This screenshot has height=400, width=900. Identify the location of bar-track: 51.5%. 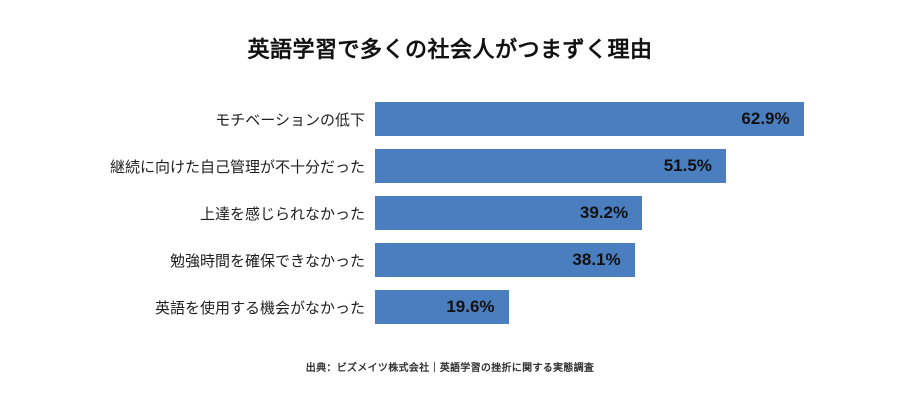
(613, 166).